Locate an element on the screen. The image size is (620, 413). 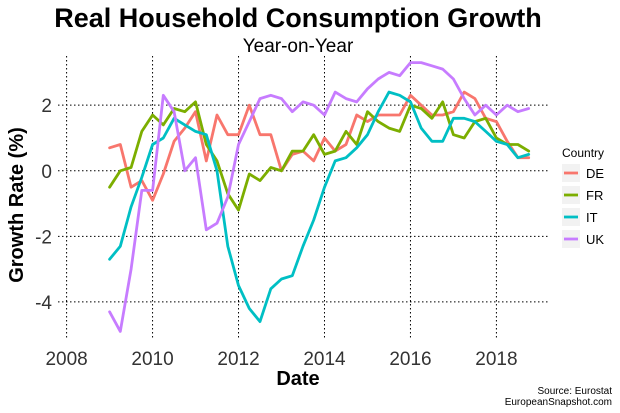
y-tick-label: 0 is located at coordinates (46, 172).